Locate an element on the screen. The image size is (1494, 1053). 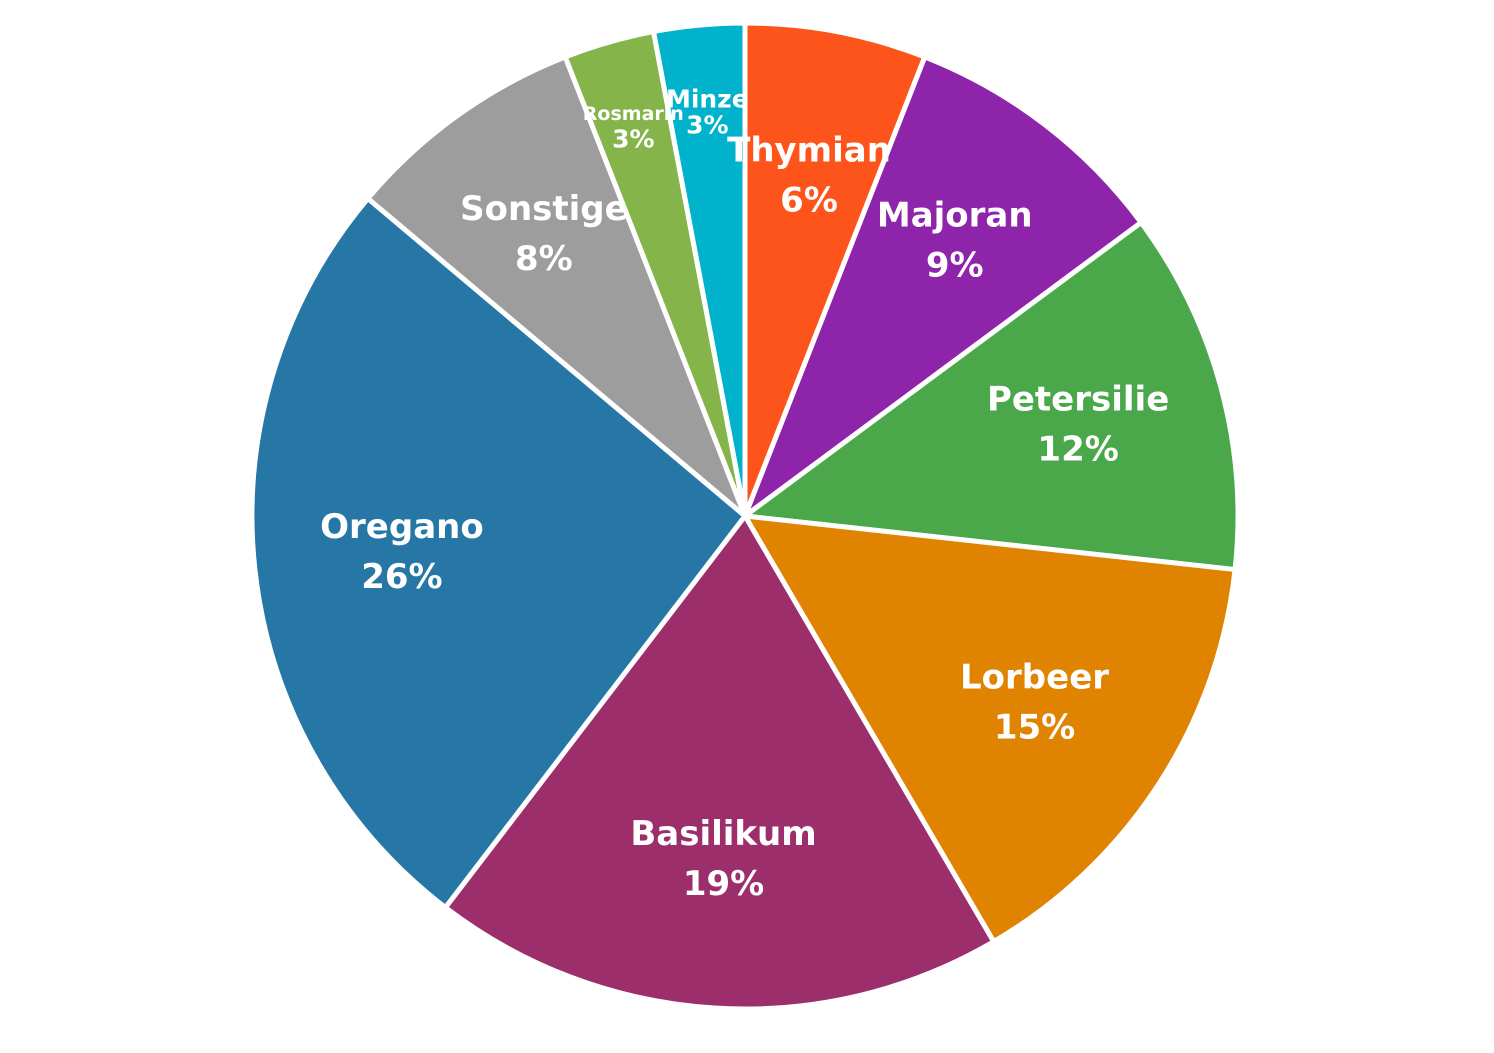
slice-value-label: 15% is located at coordinates (1034, 727).